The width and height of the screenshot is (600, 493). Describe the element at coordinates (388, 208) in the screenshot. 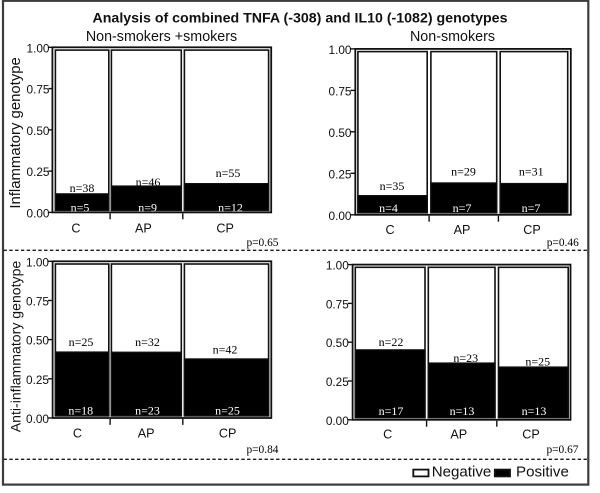

I see `svg-text: n=4` at that location.